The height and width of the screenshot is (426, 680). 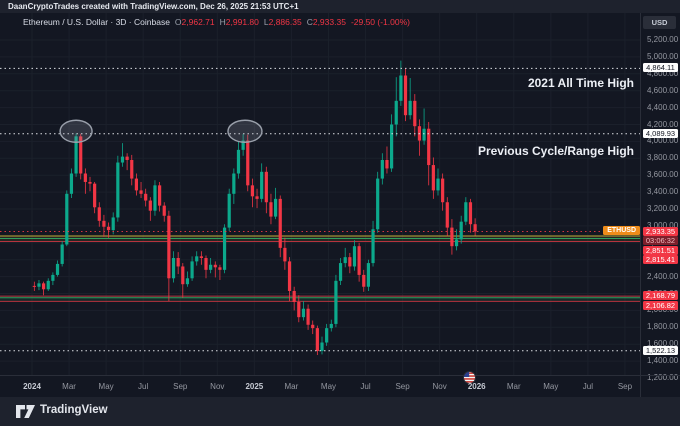 What do you see at coordinates (285, 22) in the screenshot?
I see `ohlc-value: 2,886.35` at bounding box center [285, 22].